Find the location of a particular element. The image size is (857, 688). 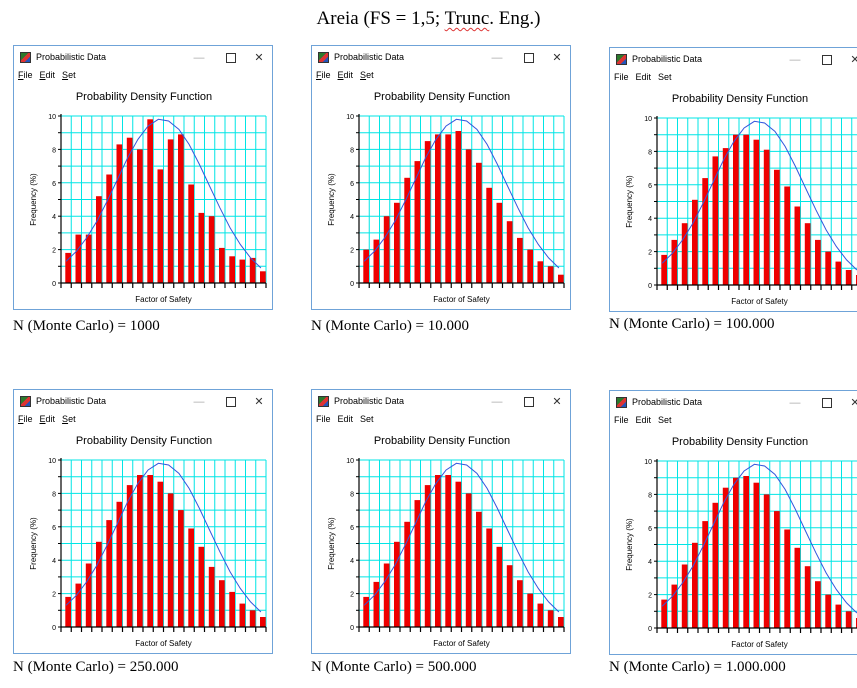

y-tick-label: 2 is located at coordinates (650, 596).